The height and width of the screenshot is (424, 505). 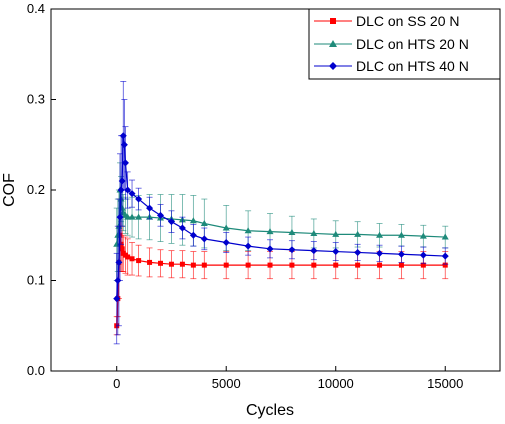 I want to click on y-tick-label: 0.2, so click(x=36, y=189).